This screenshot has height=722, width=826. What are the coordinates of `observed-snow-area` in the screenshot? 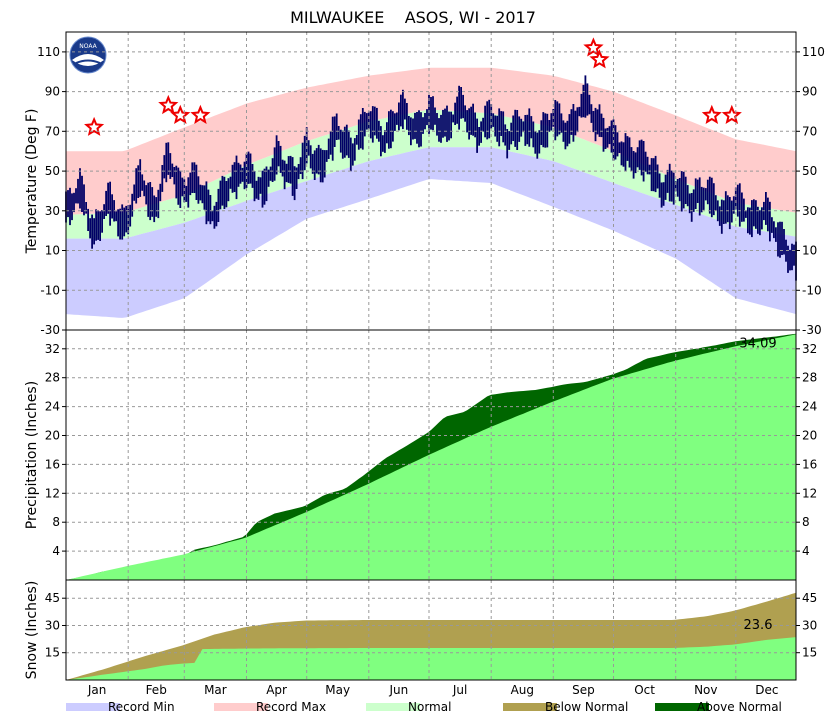 It's located at (431, 658).